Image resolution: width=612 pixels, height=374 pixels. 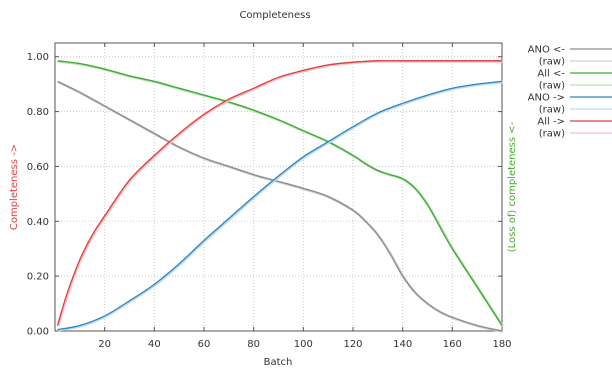 I want to click on y-axis-label-left: Completeness ->, so click(x=14, y=187).